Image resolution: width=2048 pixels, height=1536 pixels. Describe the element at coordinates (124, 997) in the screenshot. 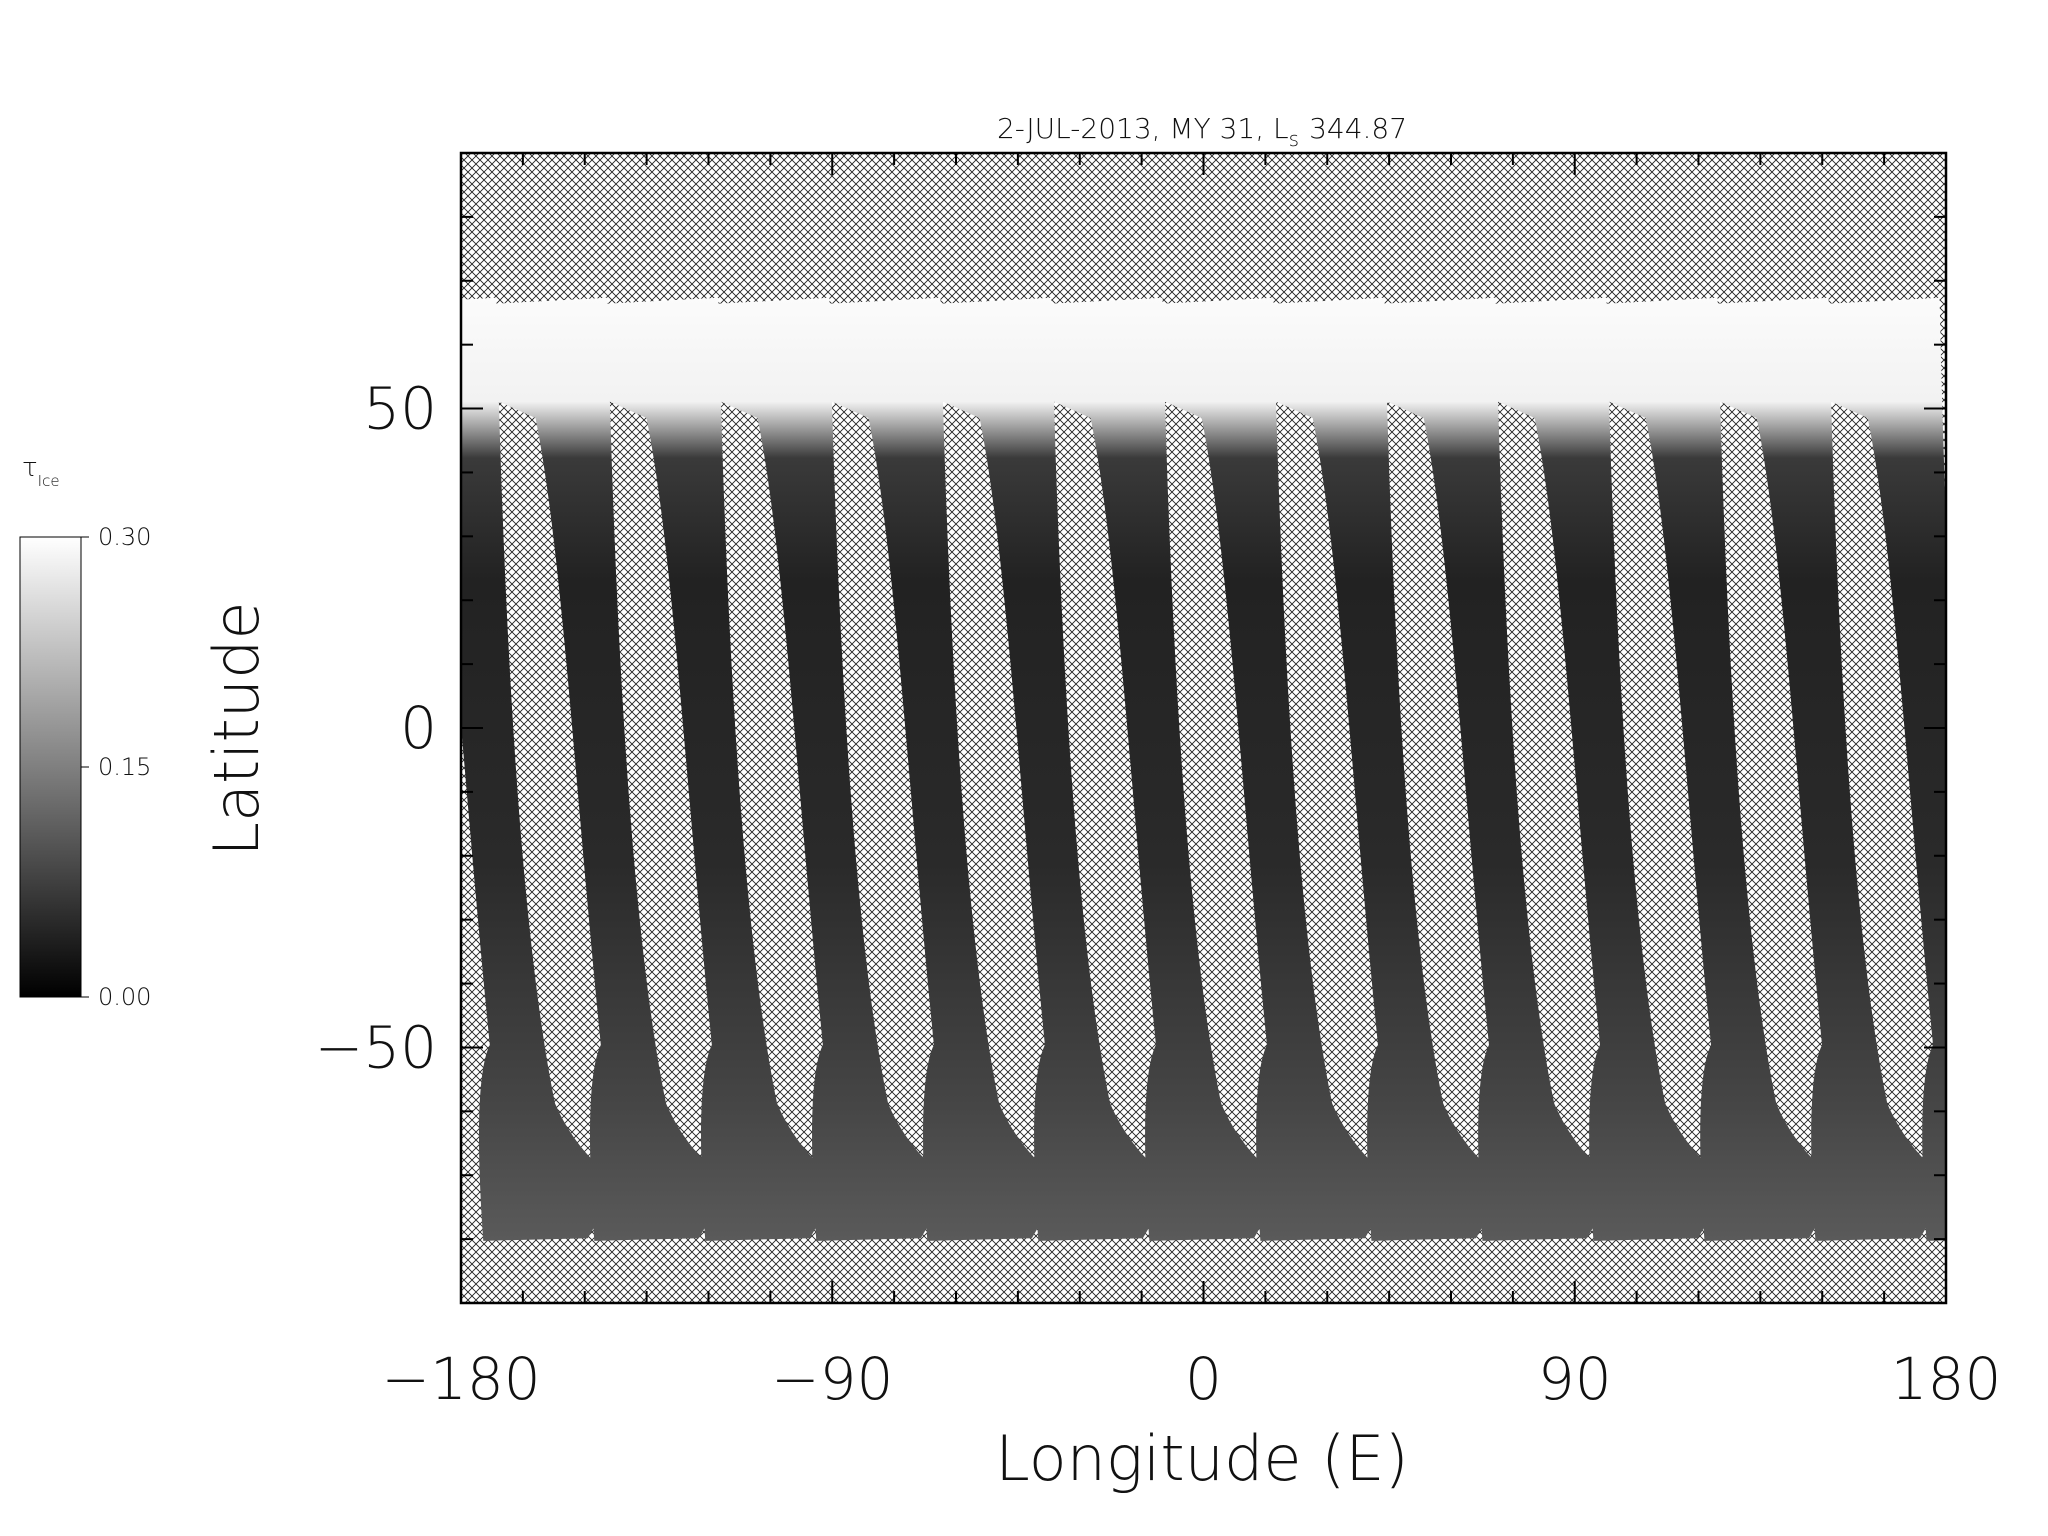

I see `colorbar-tick-label: 0.00` at that location.